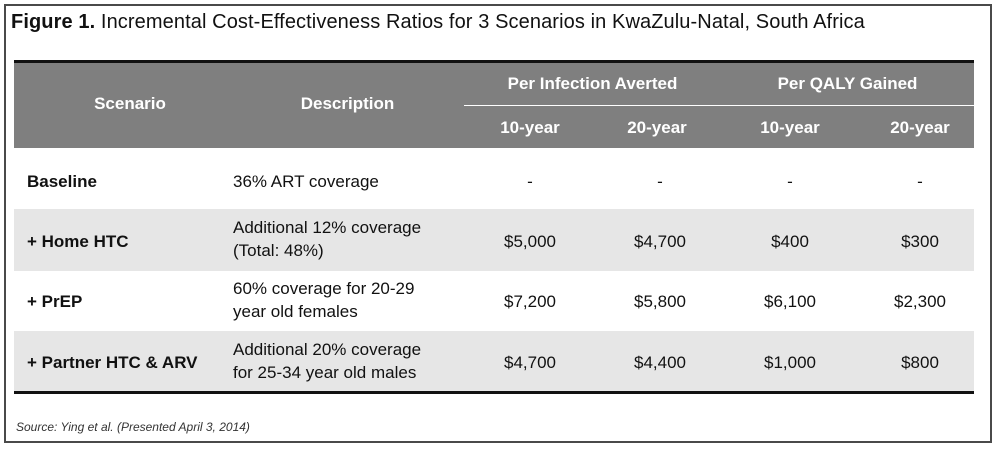 The image size is (1000, 449). Describe the element at coordinates (920, 127) in the screenshot. I see `header-qaly-20-year: 20-year` at that location.